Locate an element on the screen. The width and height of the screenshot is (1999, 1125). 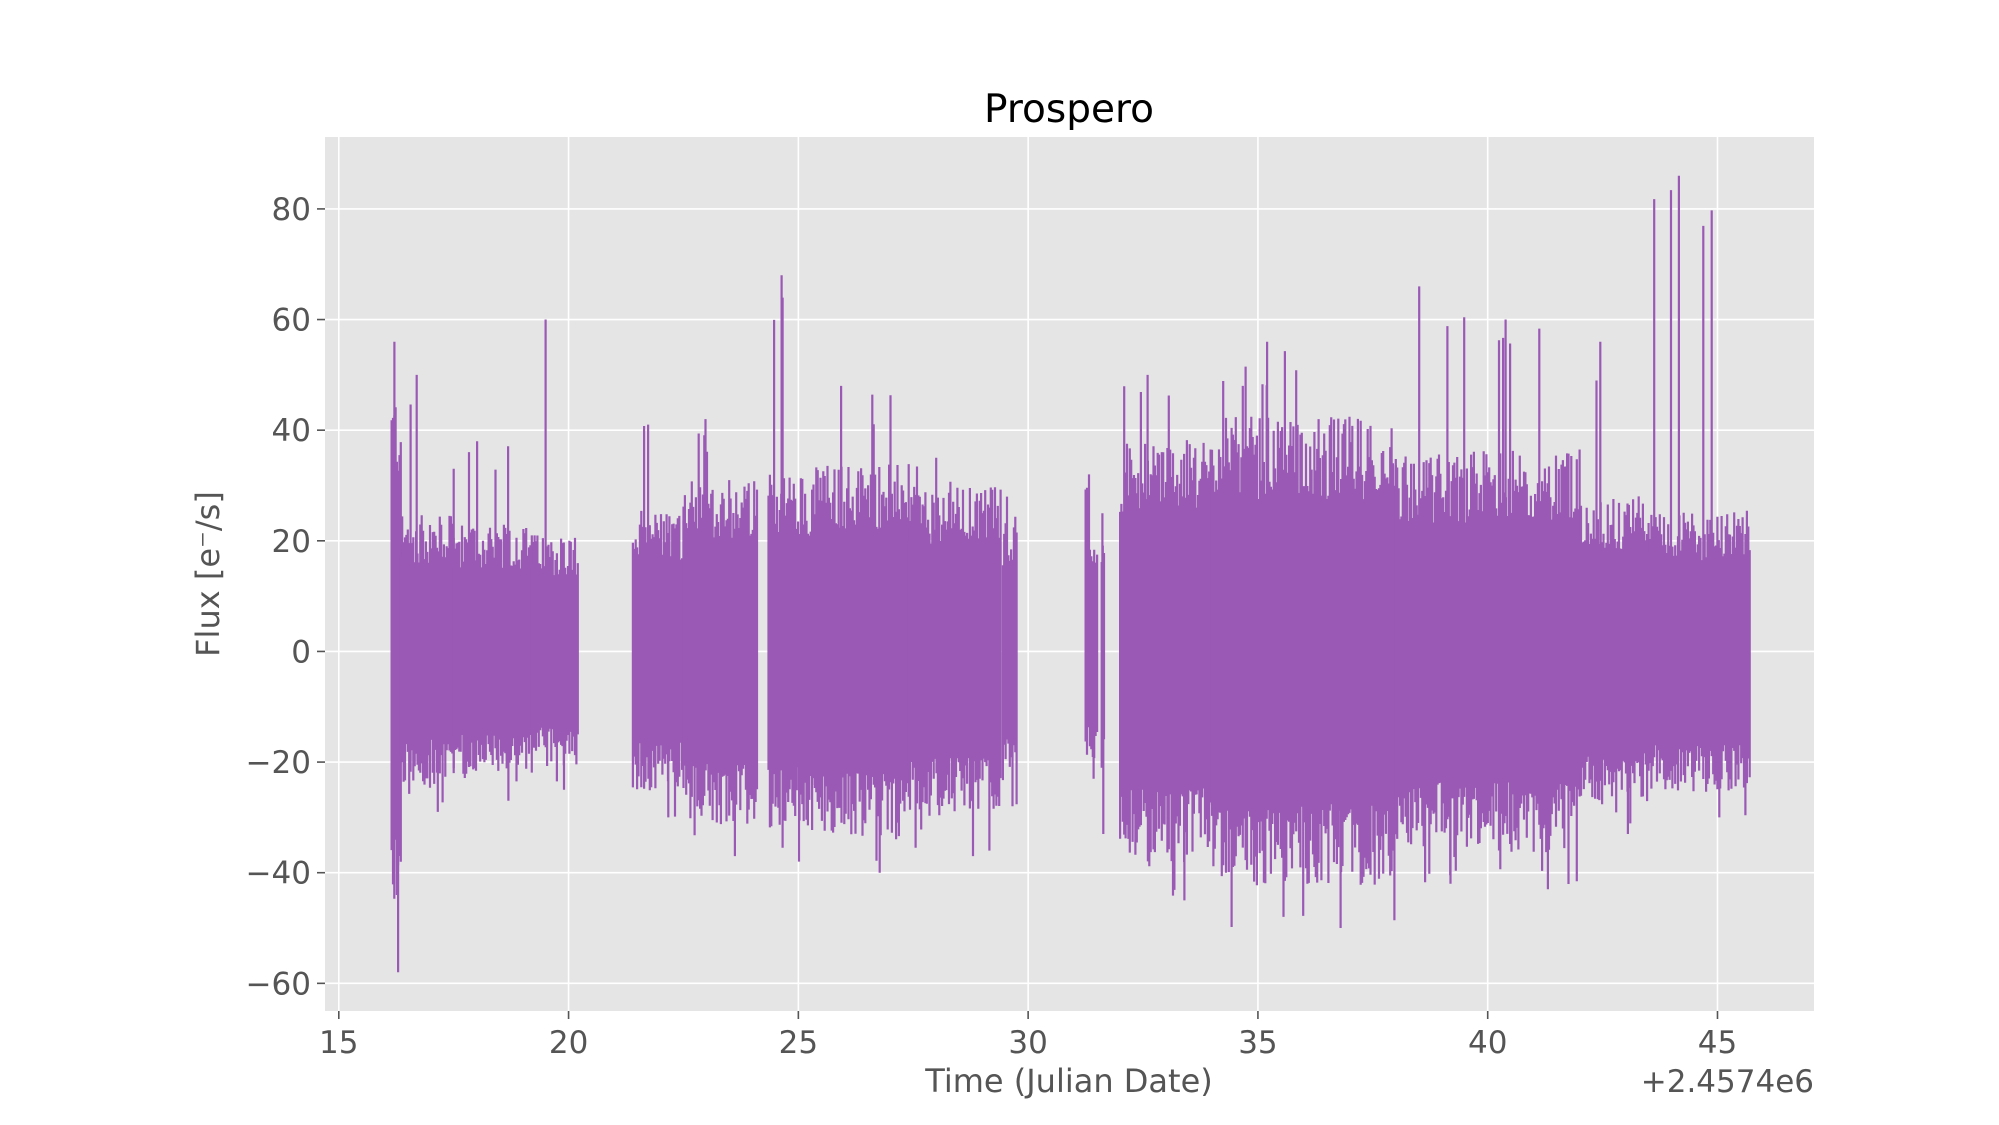
y-tick-label: 80 is located at coordinates (291, 210).